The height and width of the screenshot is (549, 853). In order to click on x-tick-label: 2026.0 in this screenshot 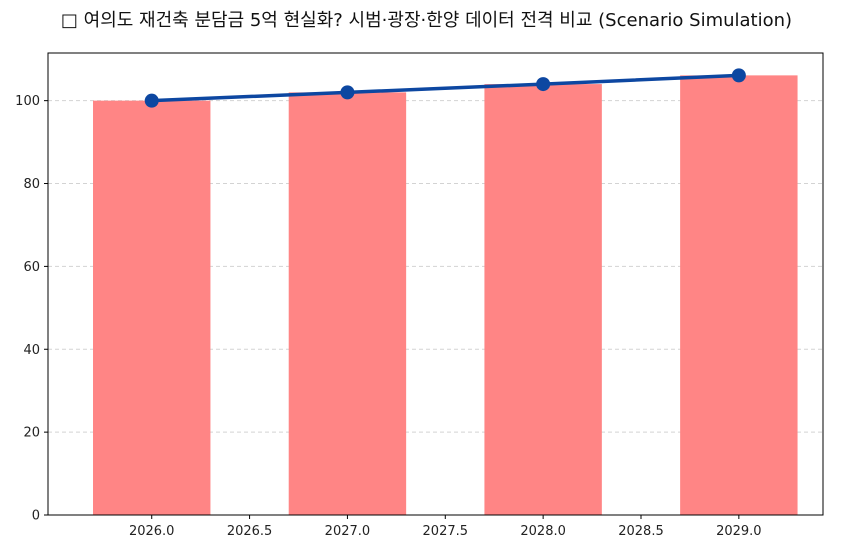, I will do `click(152, 531)`.